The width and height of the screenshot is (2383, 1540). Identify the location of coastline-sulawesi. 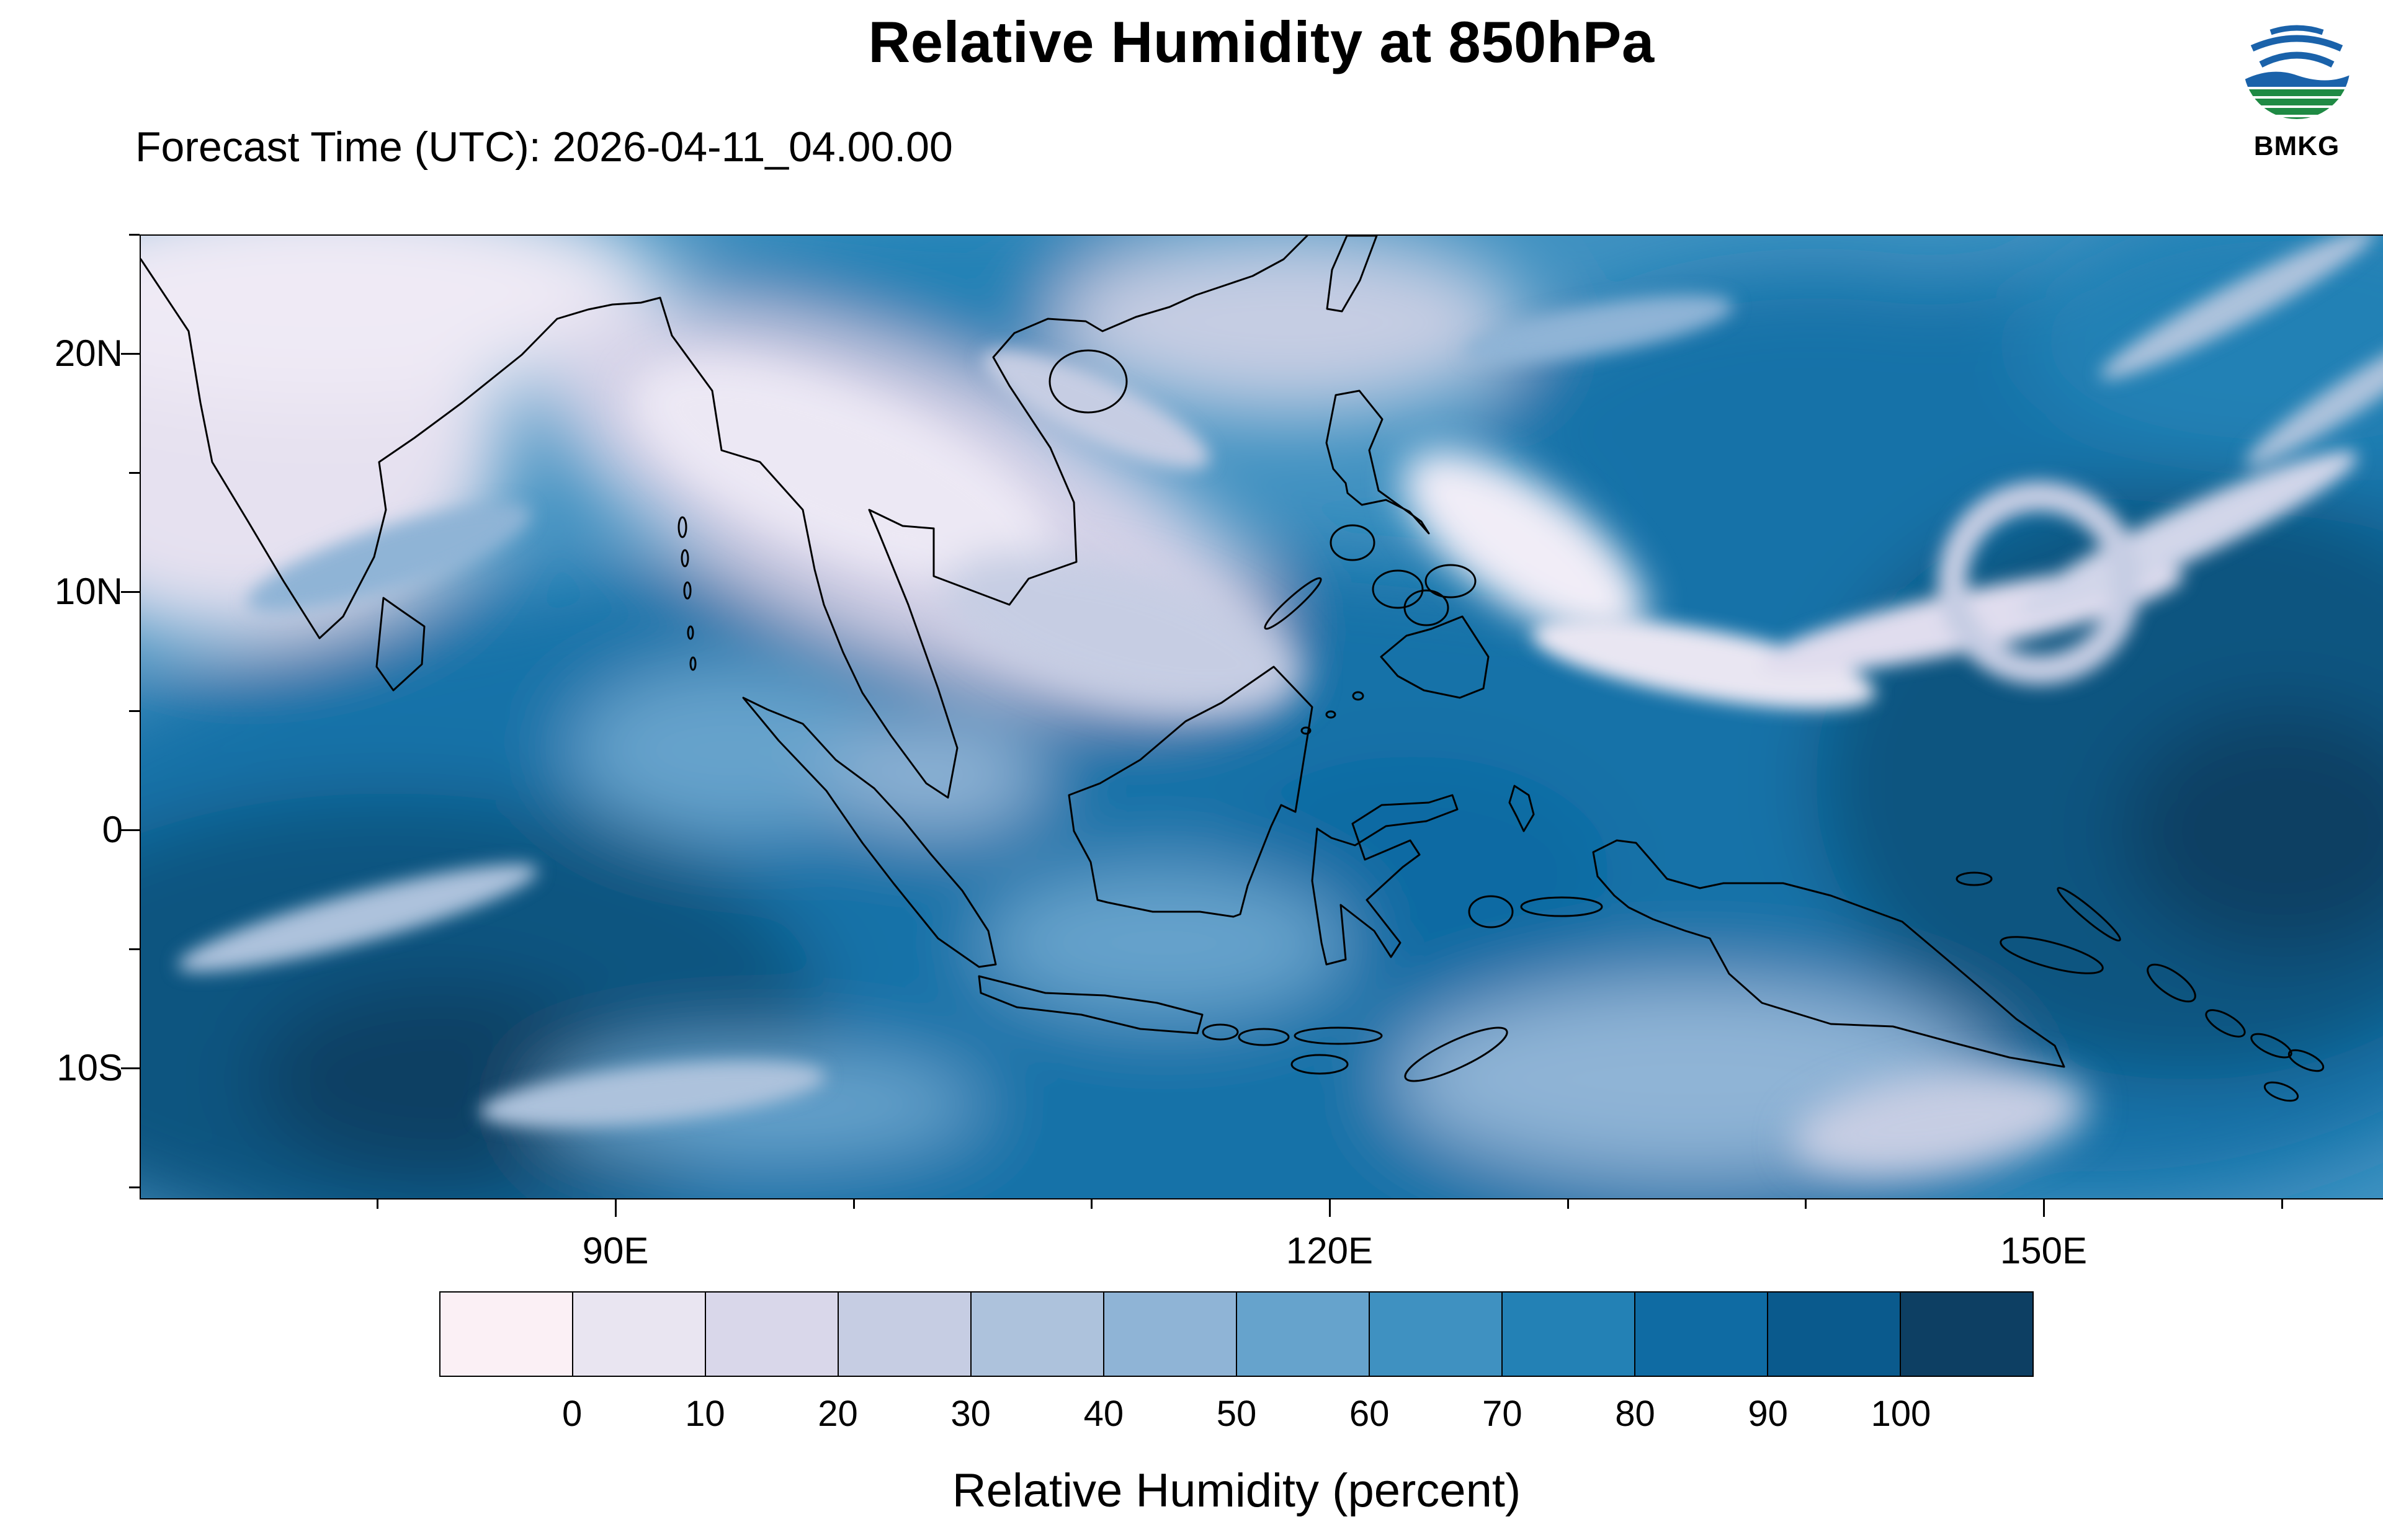
(1385, 880).